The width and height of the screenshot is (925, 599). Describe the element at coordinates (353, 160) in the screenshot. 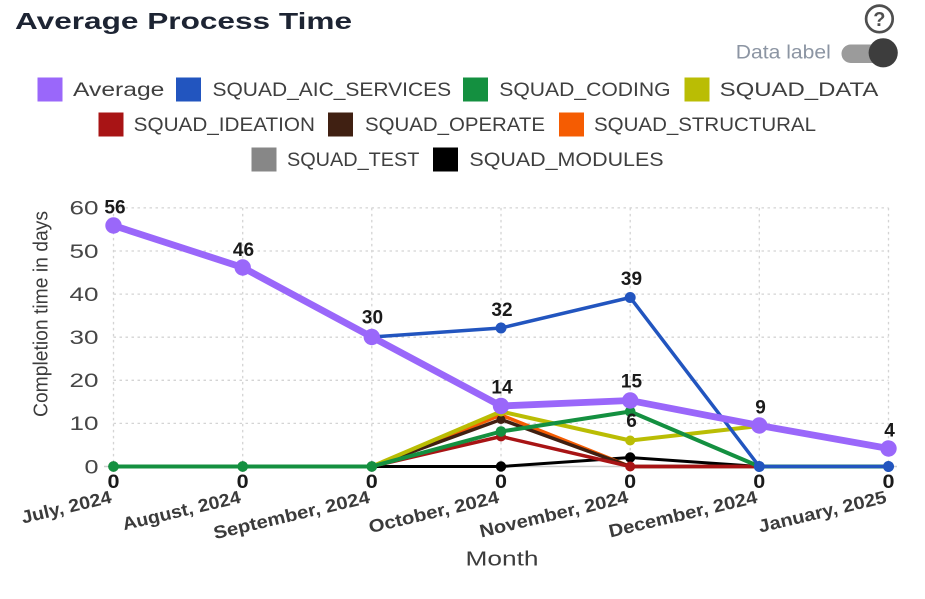

I see `svg-text: SQUAD_TEST` at that location.